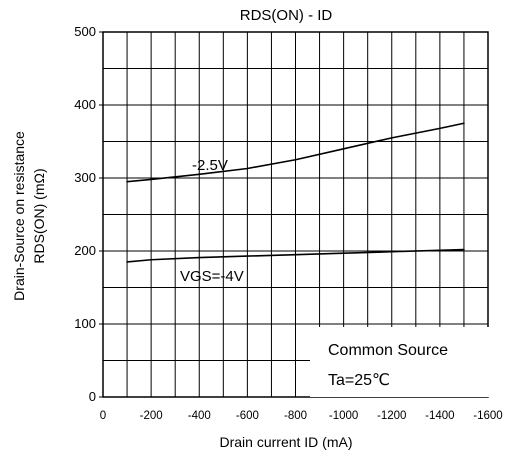  I want to click on chart-title: RDS(ON) - ID, so click(286, 15).